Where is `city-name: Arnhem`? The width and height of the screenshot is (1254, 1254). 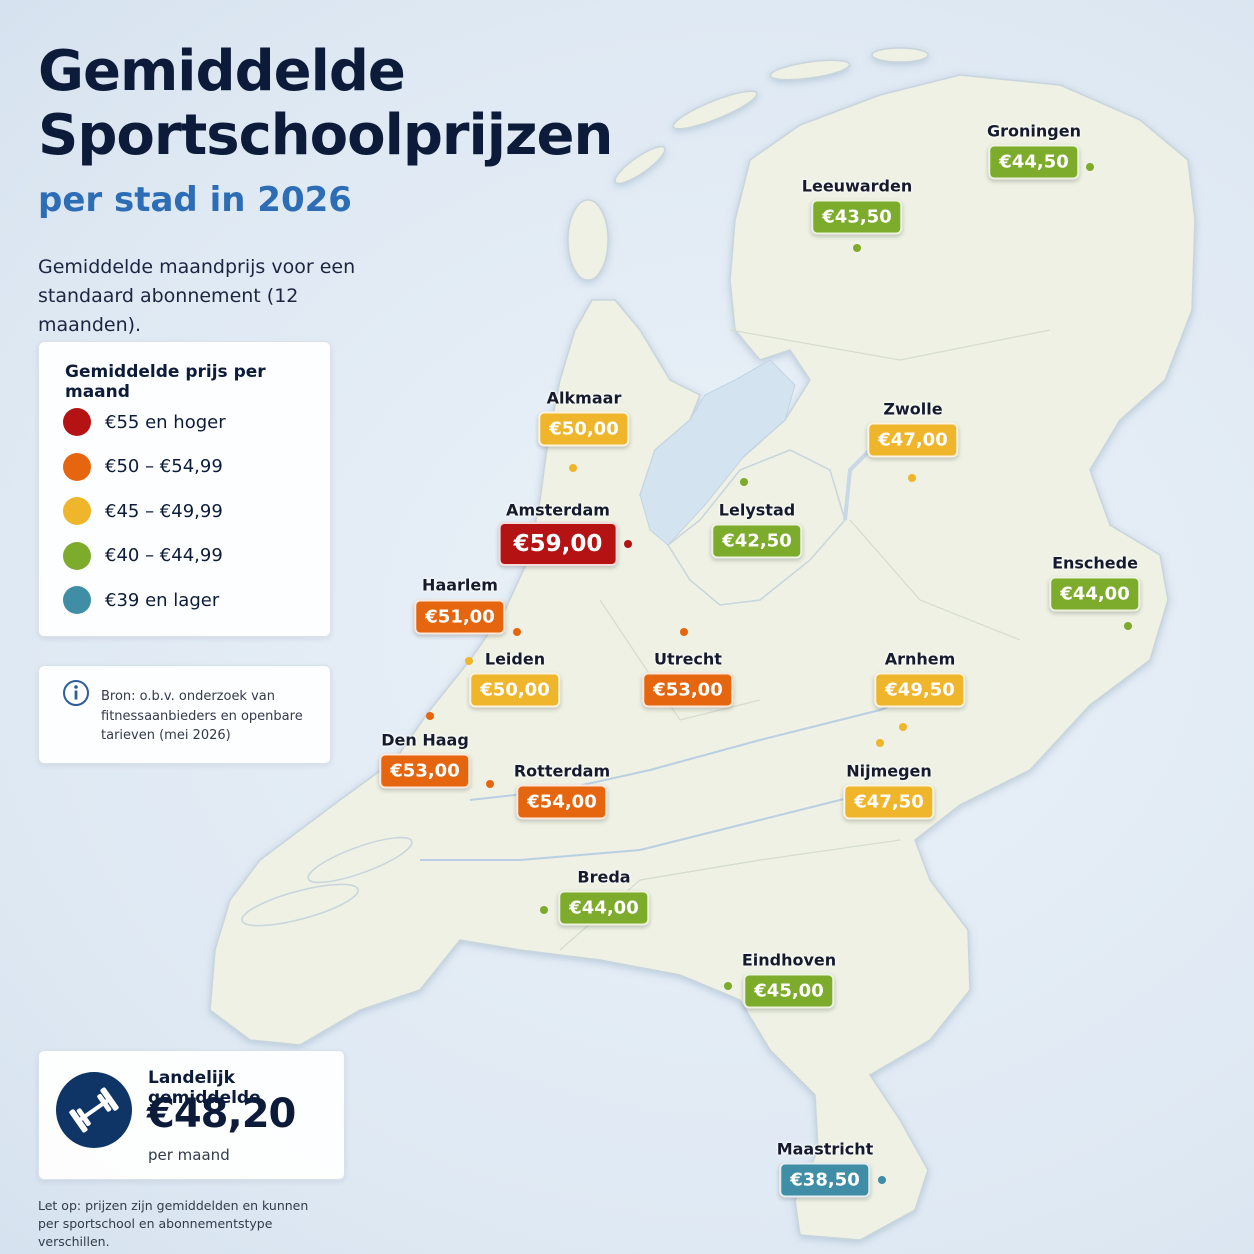 city-name: Arnhem is located at coordinates (920, 659).